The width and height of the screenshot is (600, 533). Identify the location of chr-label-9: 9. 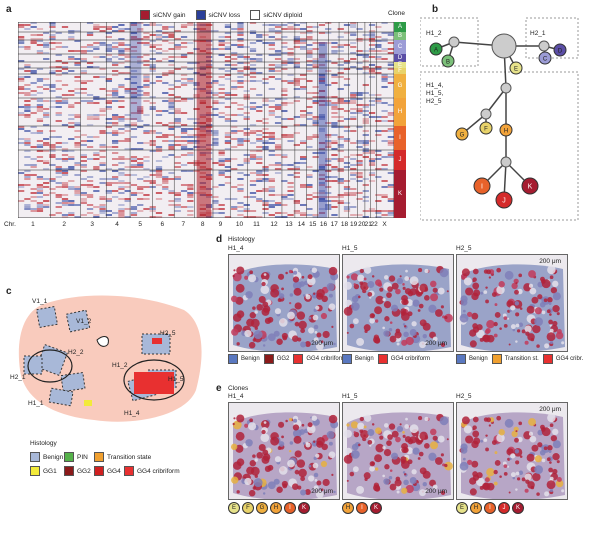
(220, 224).